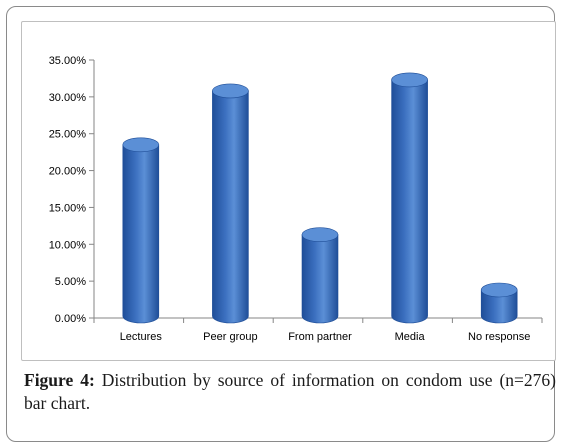 The width and height of the screenshot is (561, 448). Describe the element at coordinates (320, 235) in the screenshot. I see `bar-top-from-partner` at that location.